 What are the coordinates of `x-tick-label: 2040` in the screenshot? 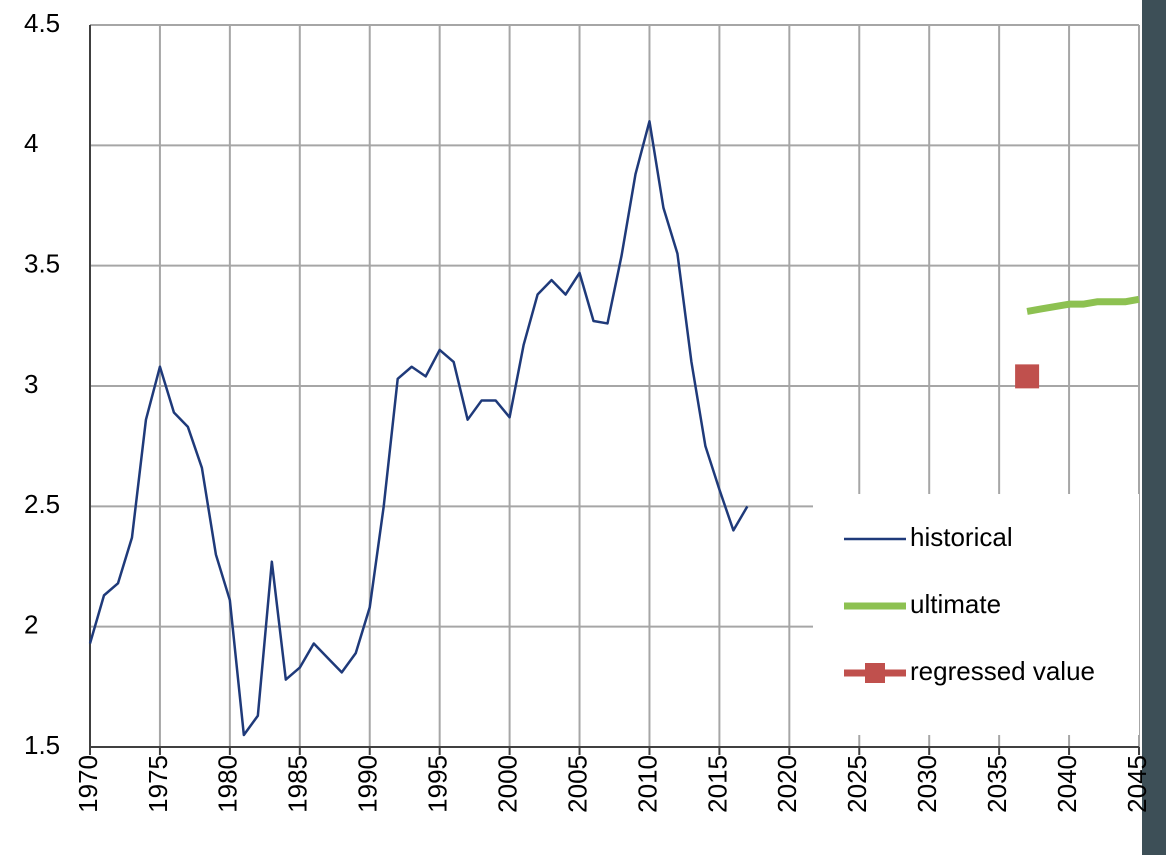 It's located at (1067, 784).